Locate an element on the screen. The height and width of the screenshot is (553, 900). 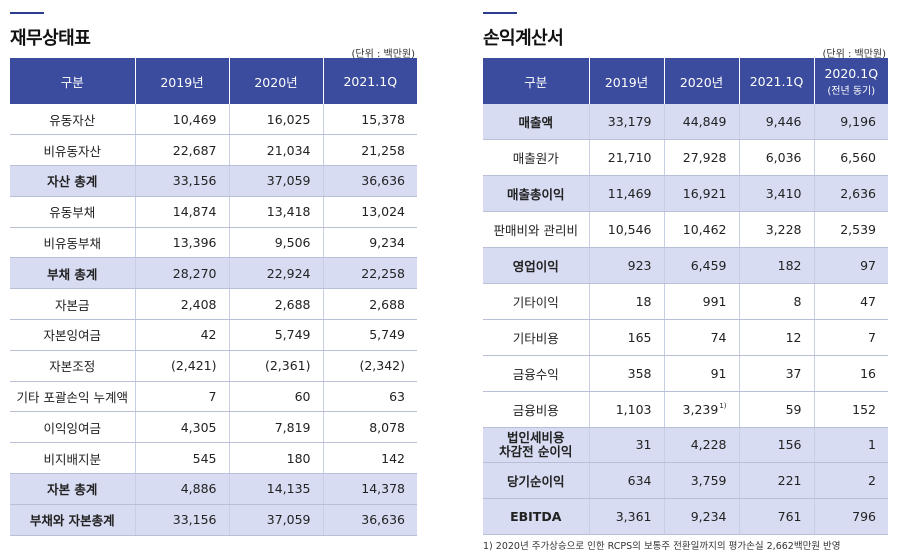
column-header: 2019년 is located at coordinates (182, 81).